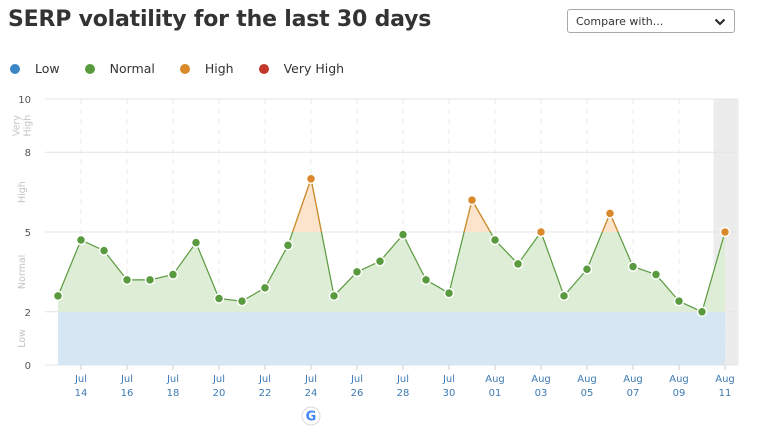 This screenshot has width=758, height=427. I want to click on google-icon-glyph: G, so click(311, 417).